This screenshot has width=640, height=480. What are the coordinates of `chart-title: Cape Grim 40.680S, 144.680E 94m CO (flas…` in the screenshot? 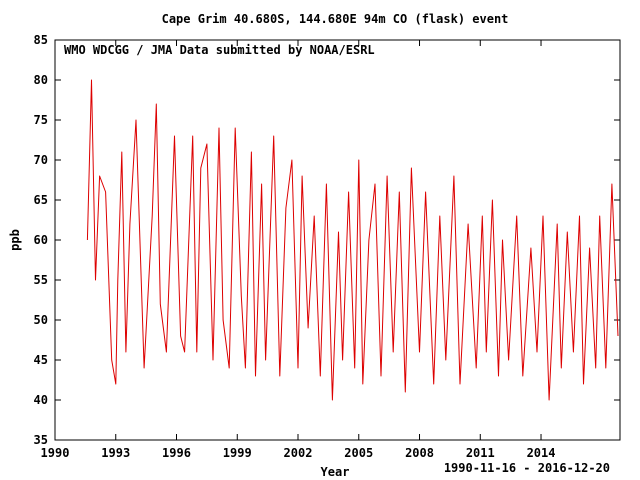 It's located at (335, 19).